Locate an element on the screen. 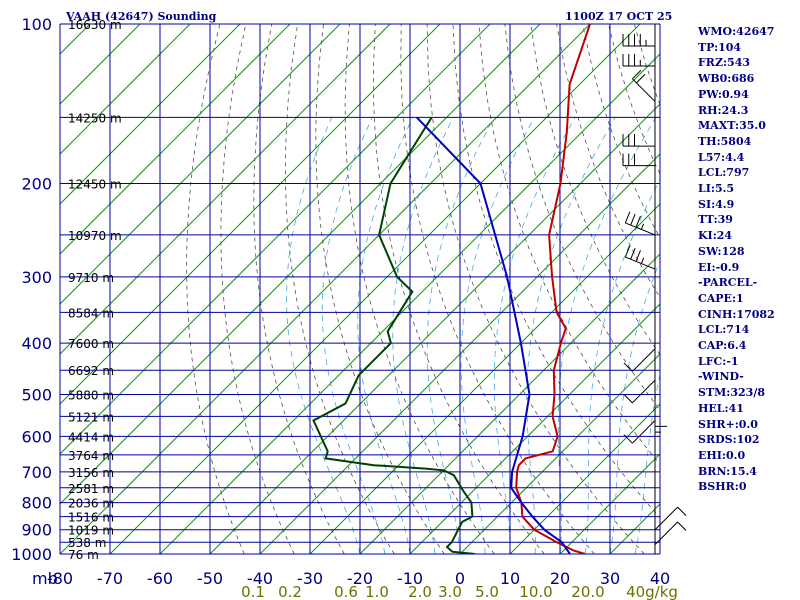  height-label: 1019 m is located at coordinates (91, 531).